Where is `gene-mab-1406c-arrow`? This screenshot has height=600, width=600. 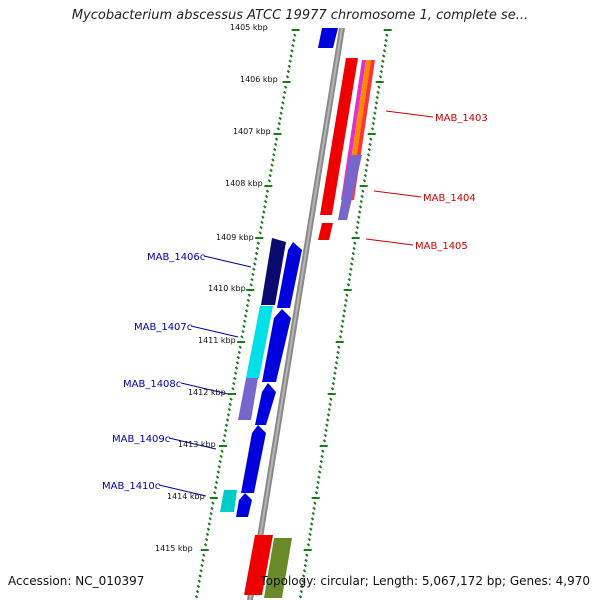
gene-mab-1406c-arrow is located at coordinates (289, 275).